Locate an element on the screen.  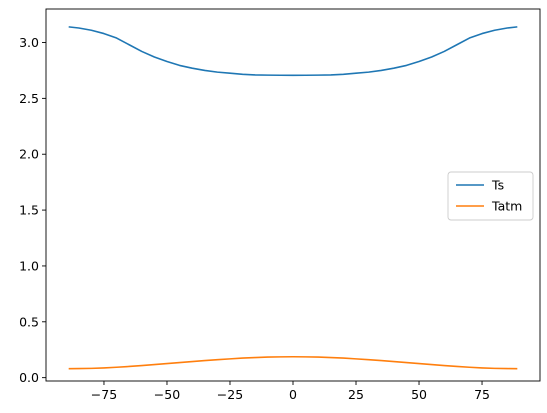
legend-box is located at coordinates (490, 196).